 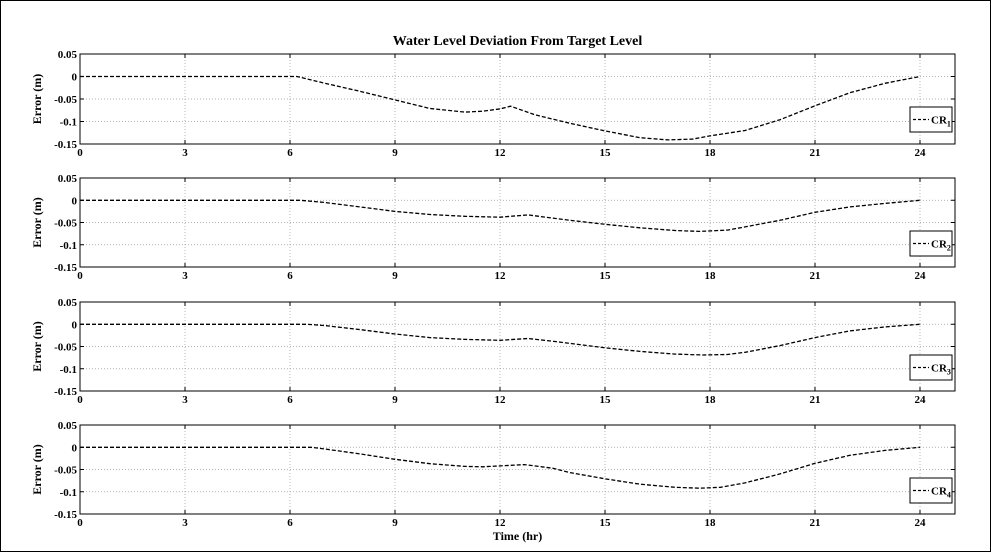 I want to click on legend-series-subscript: 3, so click(x=949, y=372).